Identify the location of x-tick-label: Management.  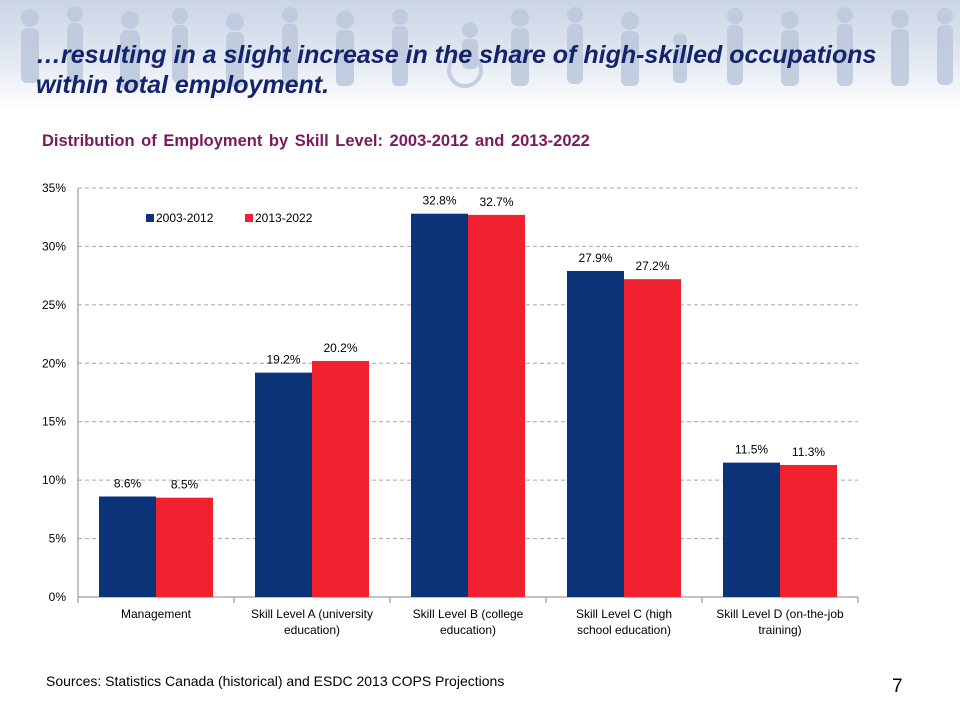
(156, 614).